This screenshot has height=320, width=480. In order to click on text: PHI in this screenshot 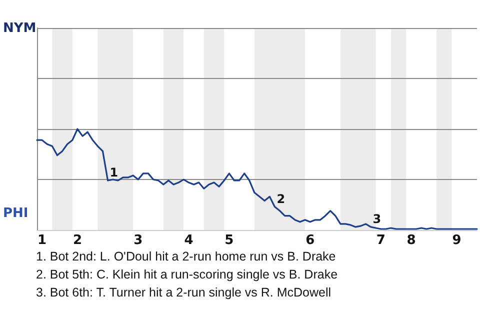, I will do `click(15, 213)`.